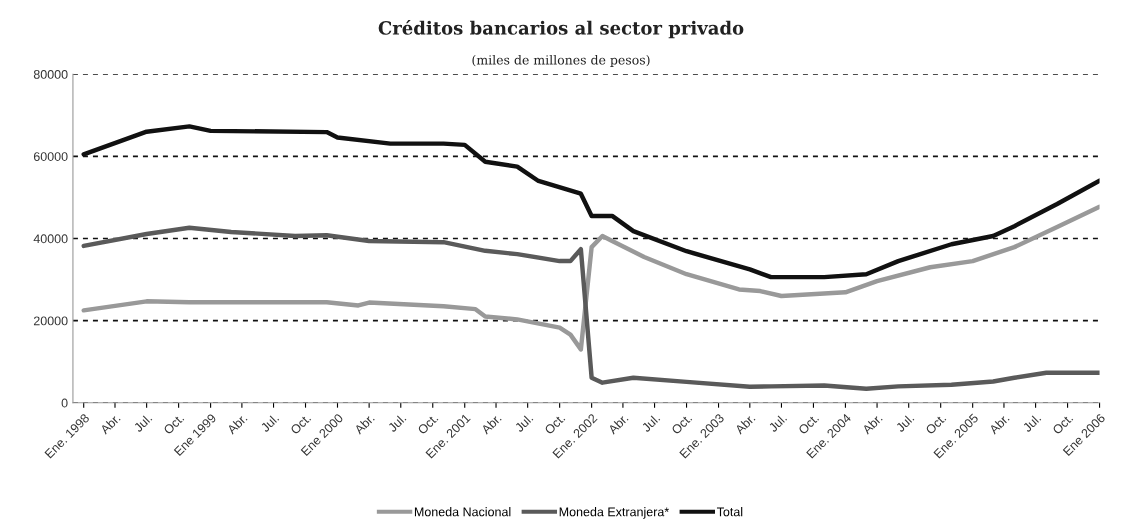 The width and height of the screenshot is (1122, 530). I want to click on y-tick-label: 40000, so click(50, 239).